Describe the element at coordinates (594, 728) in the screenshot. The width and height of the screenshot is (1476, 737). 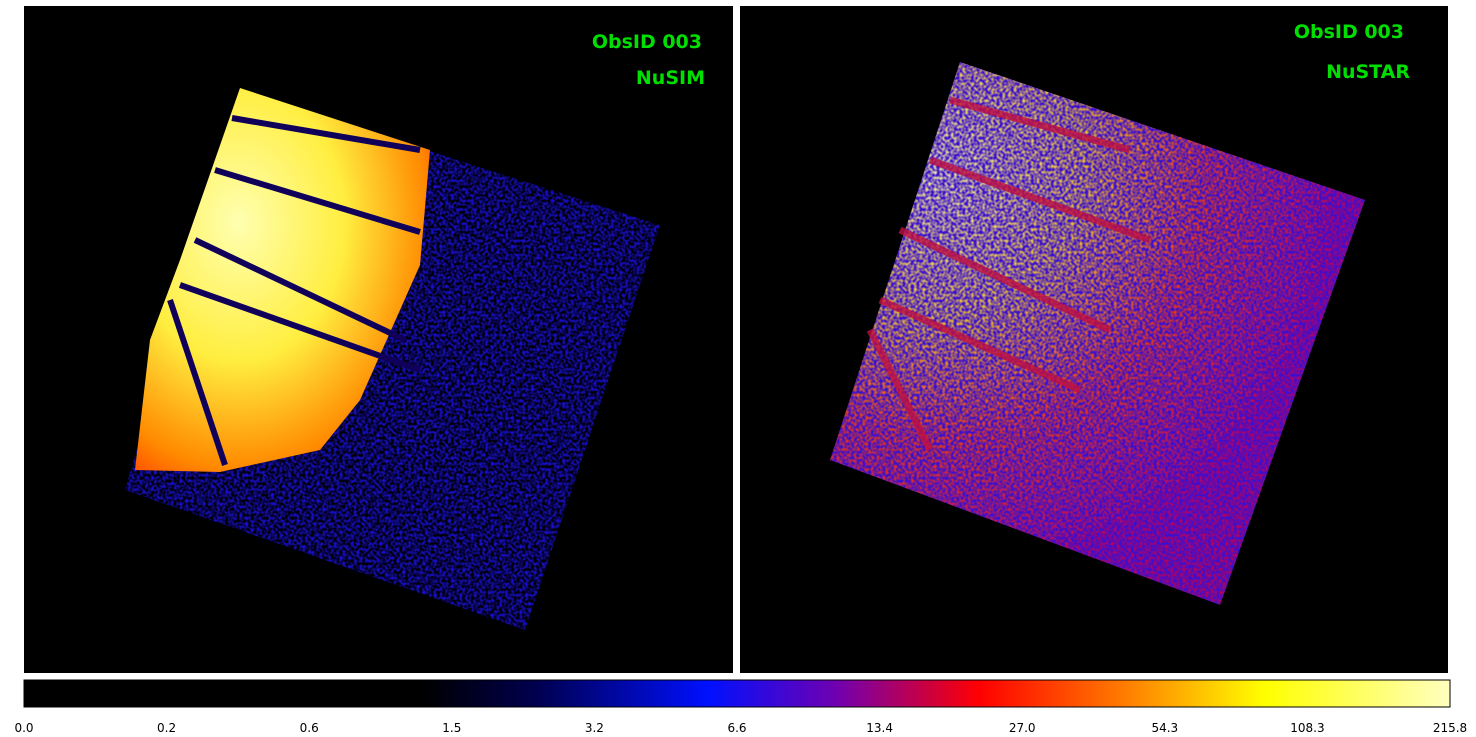
I see `colorbar-tick-label: 3.2` at that location.